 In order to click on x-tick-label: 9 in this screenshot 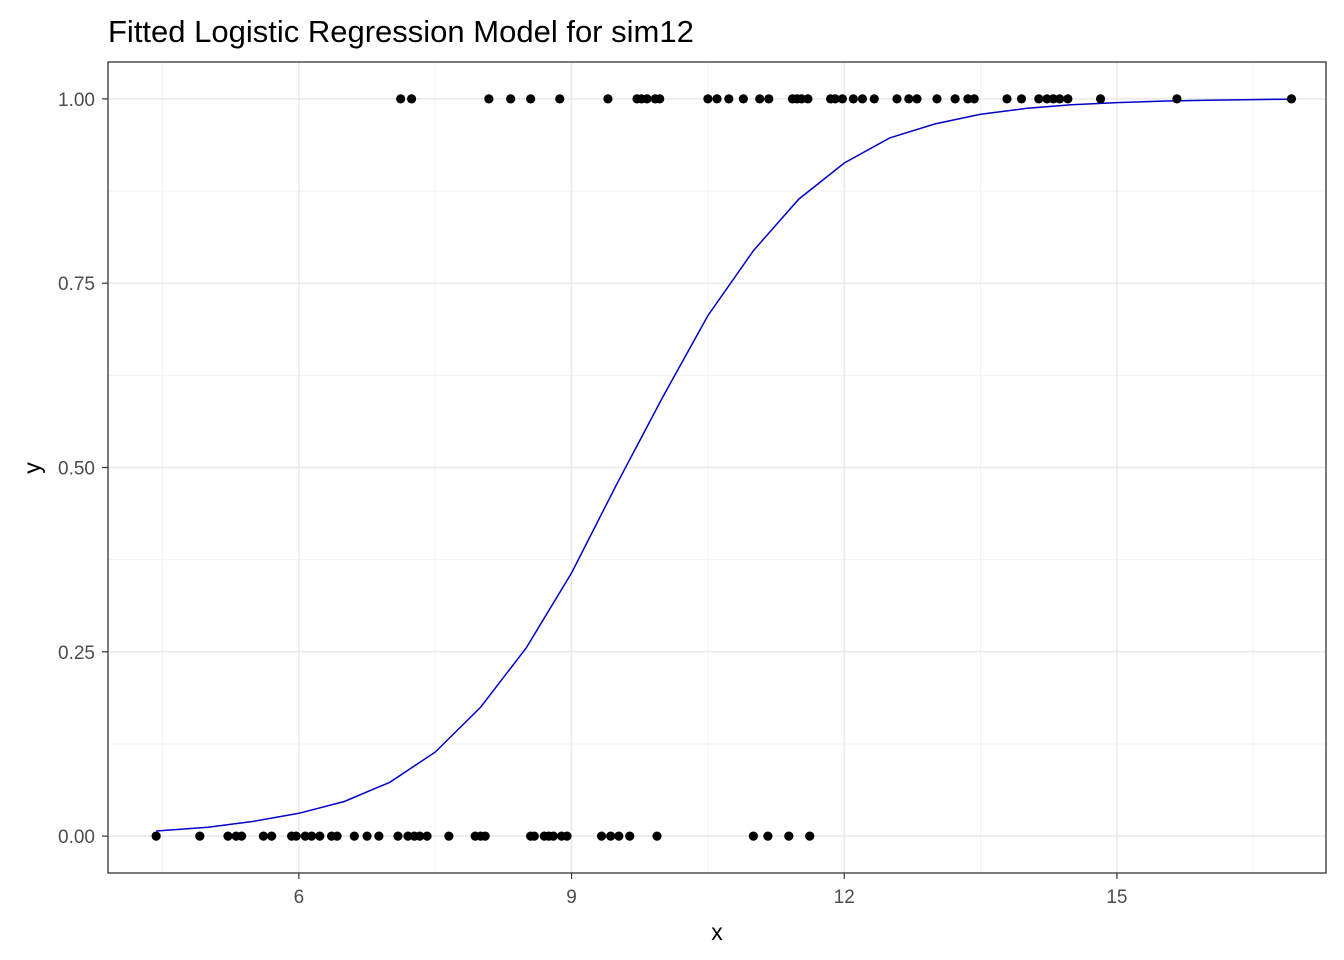, I will do `click(571, 897)`.